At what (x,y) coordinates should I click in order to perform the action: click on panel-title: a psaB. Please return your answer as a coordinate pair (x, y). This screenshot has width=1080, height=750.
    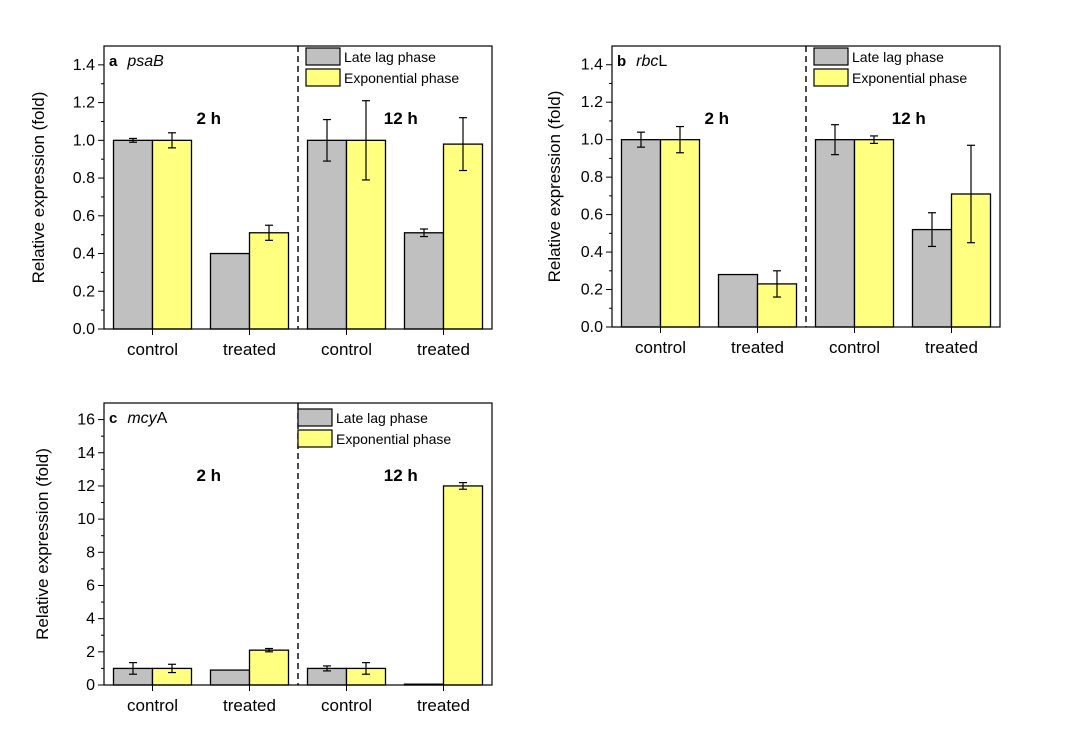
    Looking at the image, I should click on (136, 61).